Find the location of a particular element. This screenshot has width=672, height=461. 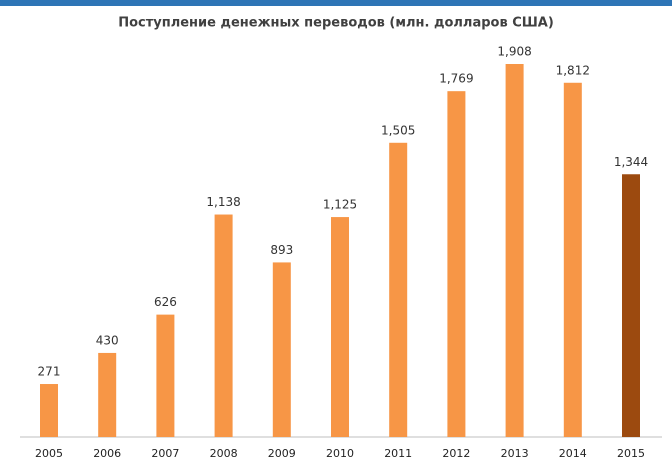

x-tick-label: 2005 is located at coordinates (49, 453).